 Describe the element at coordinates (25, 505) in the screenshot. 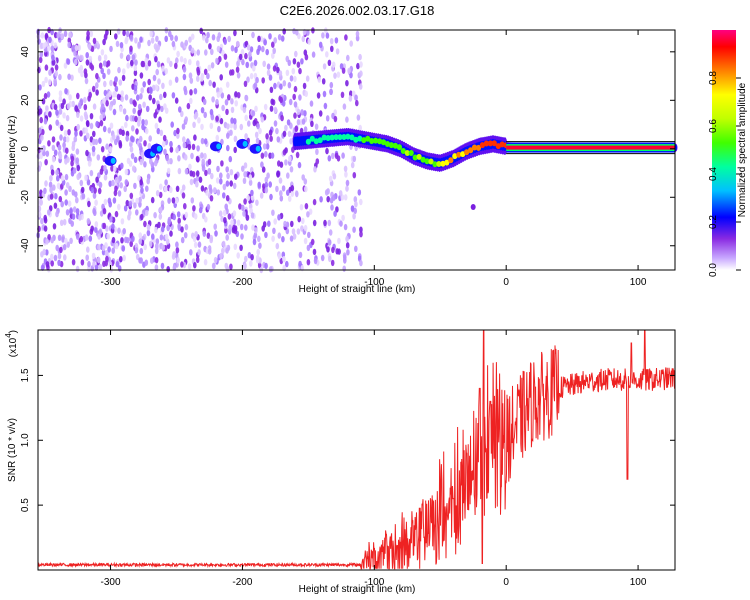

I see `y-tick-label: 0.5` at that location.